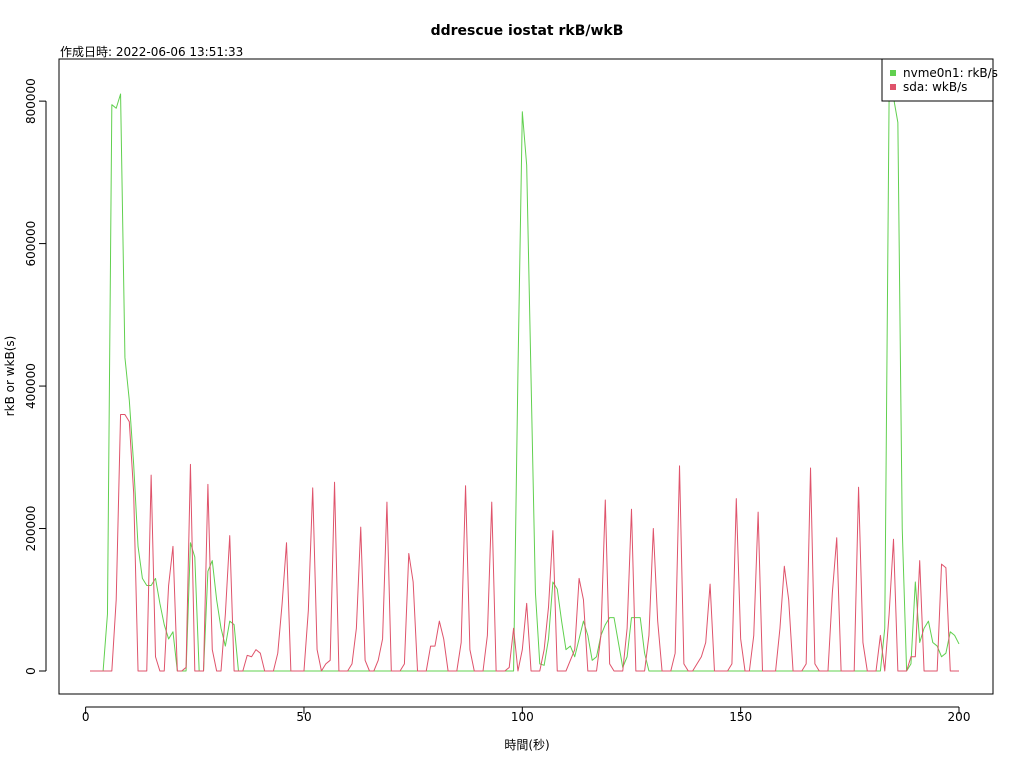 This screenshot has width=1024, height=768. Describe the element at coordinates (740, 717) in the screenshot. I see `x-tick-label: 150` at that location.